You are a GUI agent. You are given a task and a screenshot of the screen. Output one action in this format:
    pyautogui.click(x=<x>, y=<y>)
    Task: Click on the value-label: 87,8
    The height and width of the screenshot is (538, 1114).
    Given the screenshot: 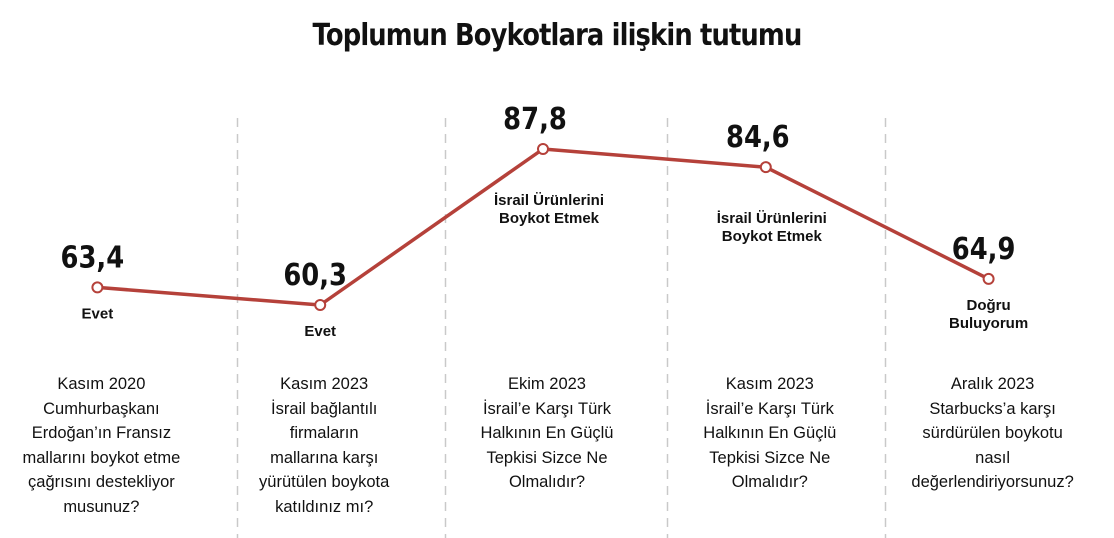 What is the action you would take?
    pyautogui.click(x=535, y=118)
    